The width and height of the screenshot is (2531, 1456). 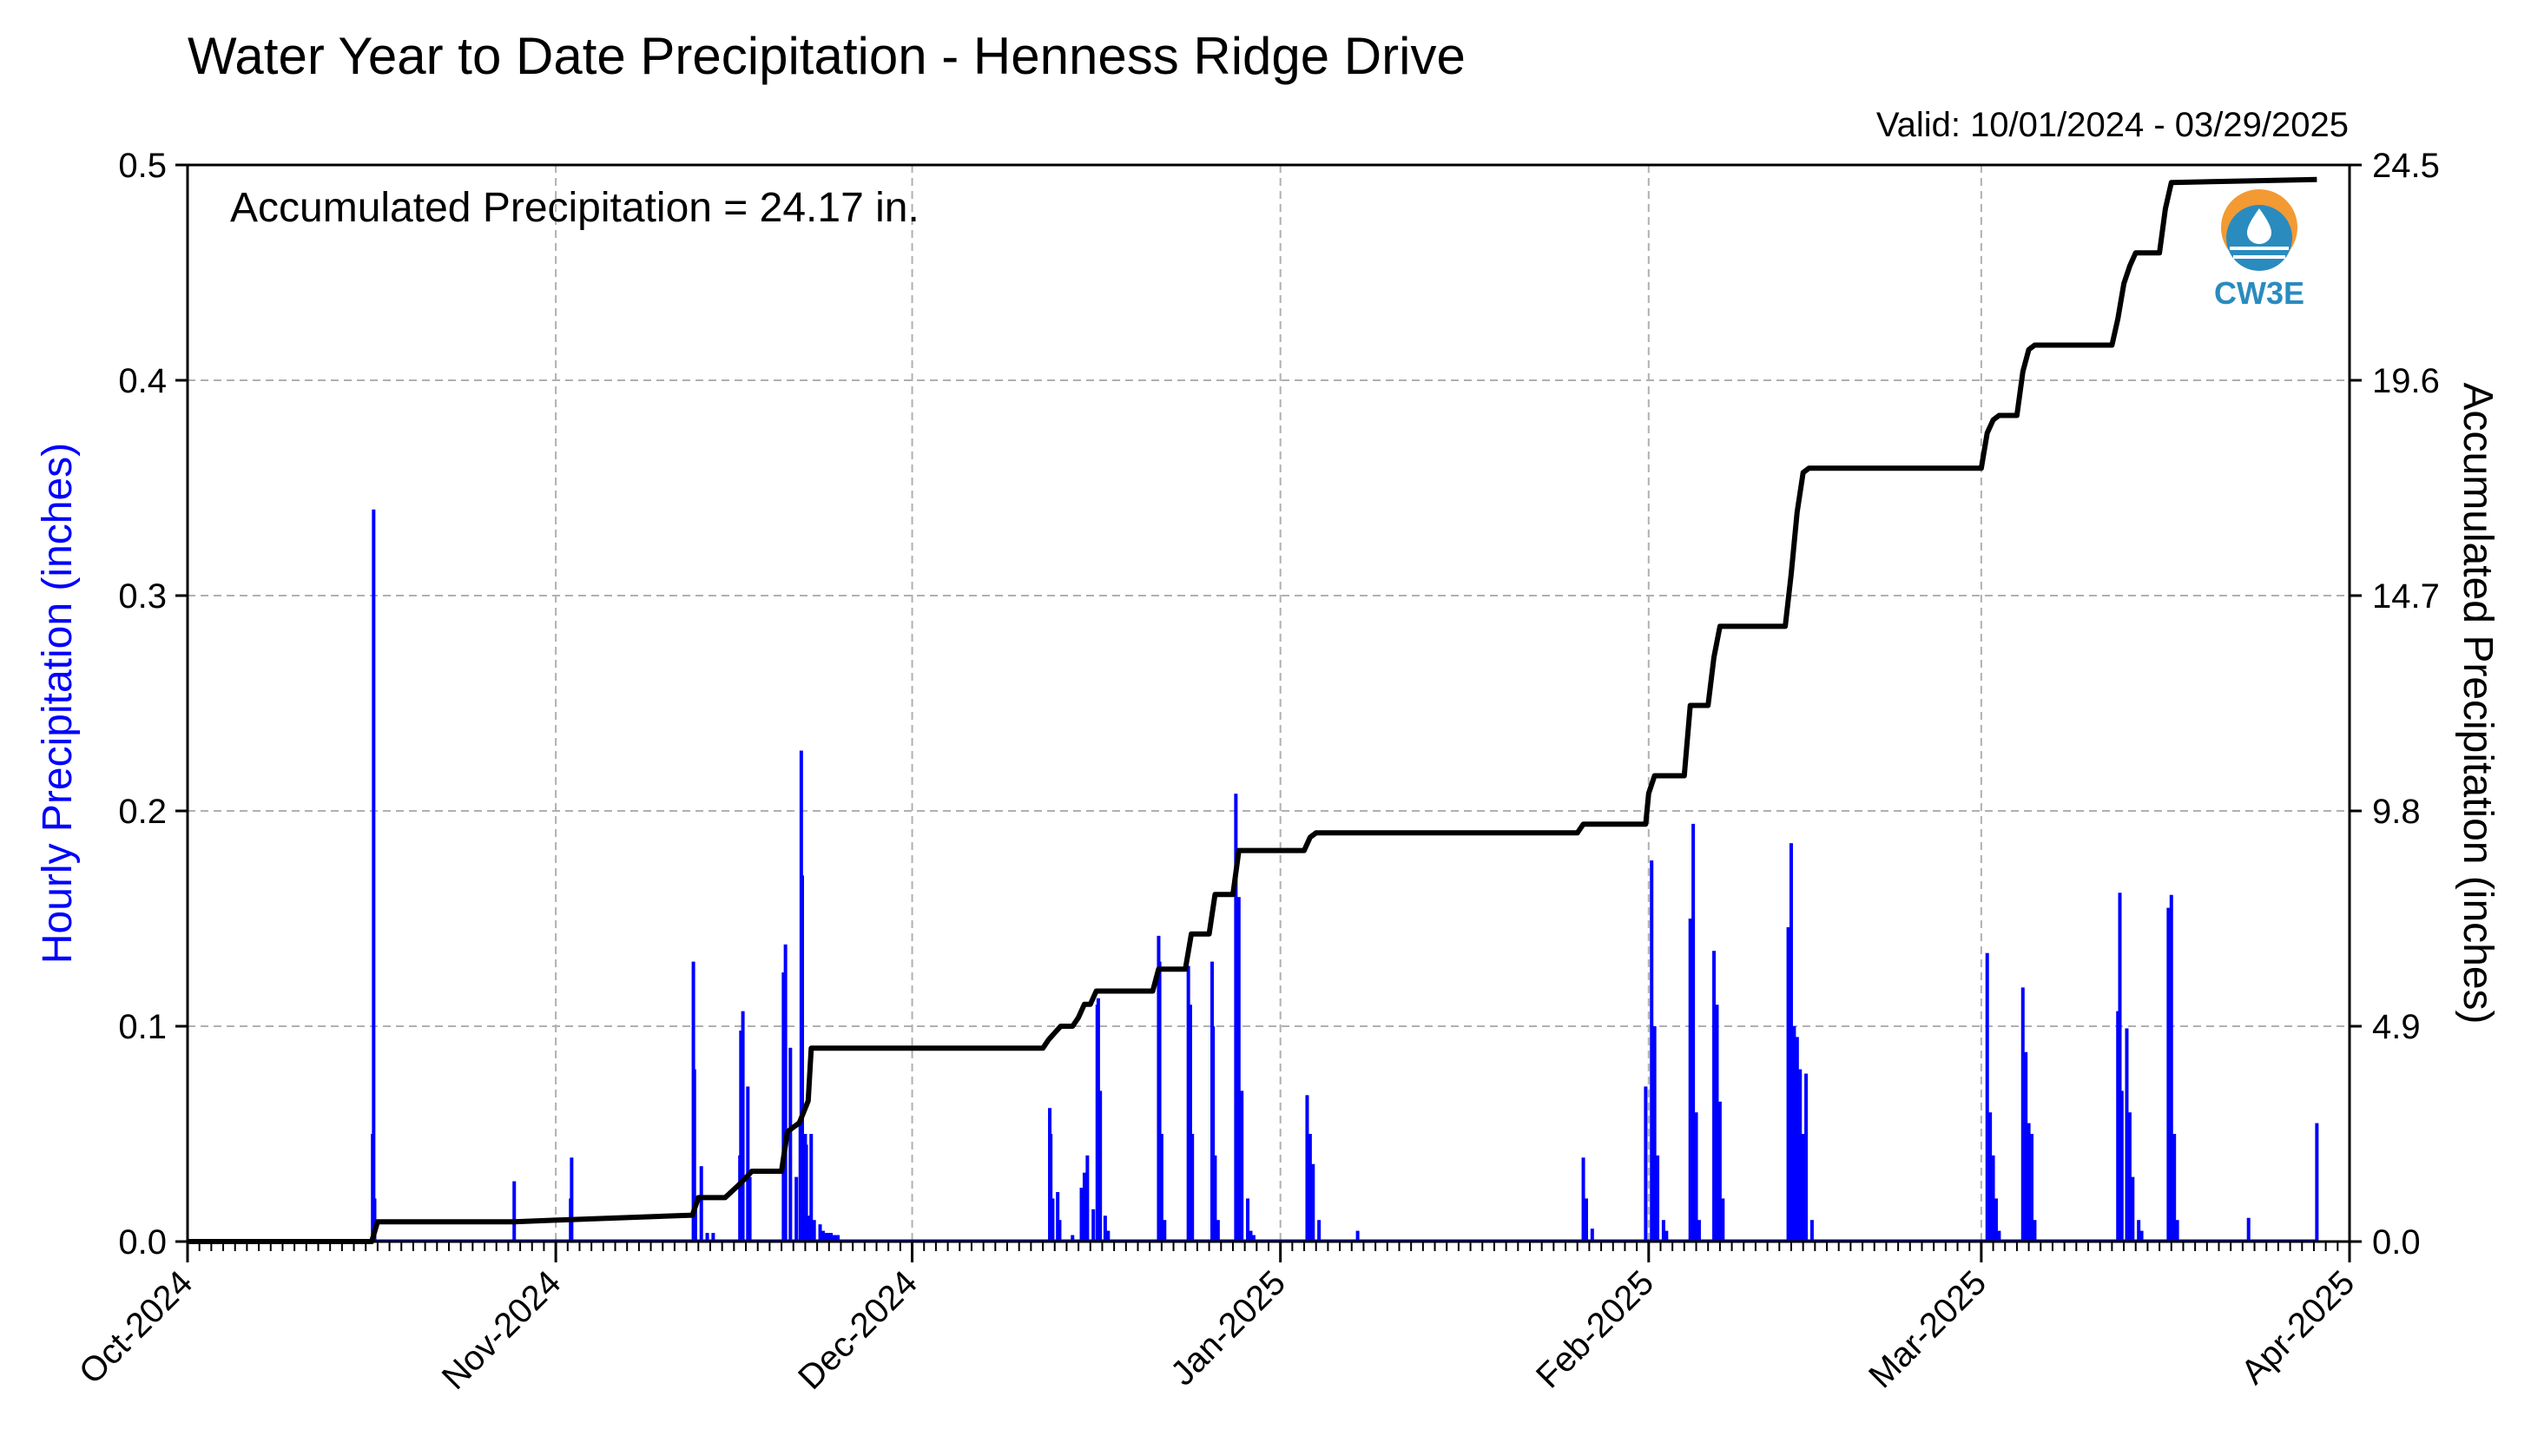 What do you see at coordinates (2406, 381) in the screenshot?
I see `y2-tick-label: 19.6` at bounding box center [2406, 381].